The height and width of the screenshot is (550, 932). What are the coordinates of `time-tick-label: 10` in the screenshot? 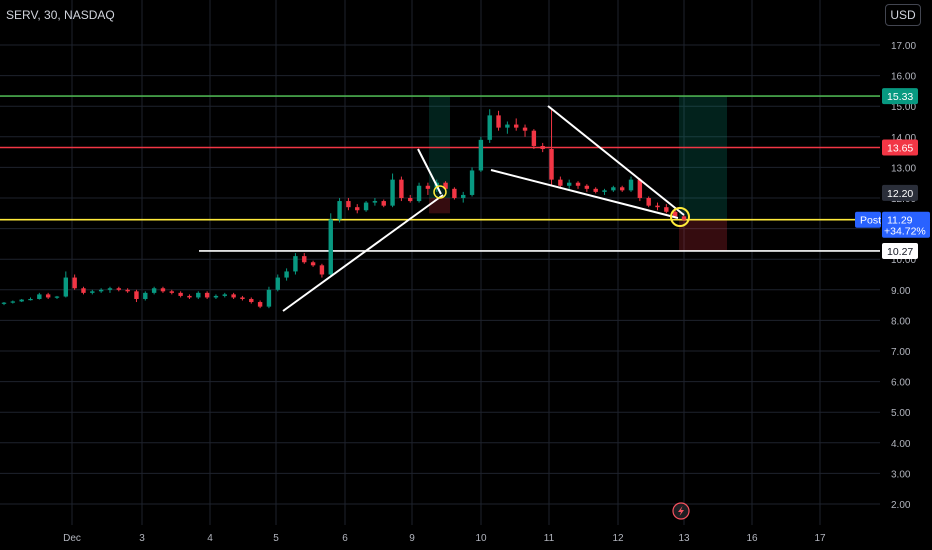 It's located at (481, 538).